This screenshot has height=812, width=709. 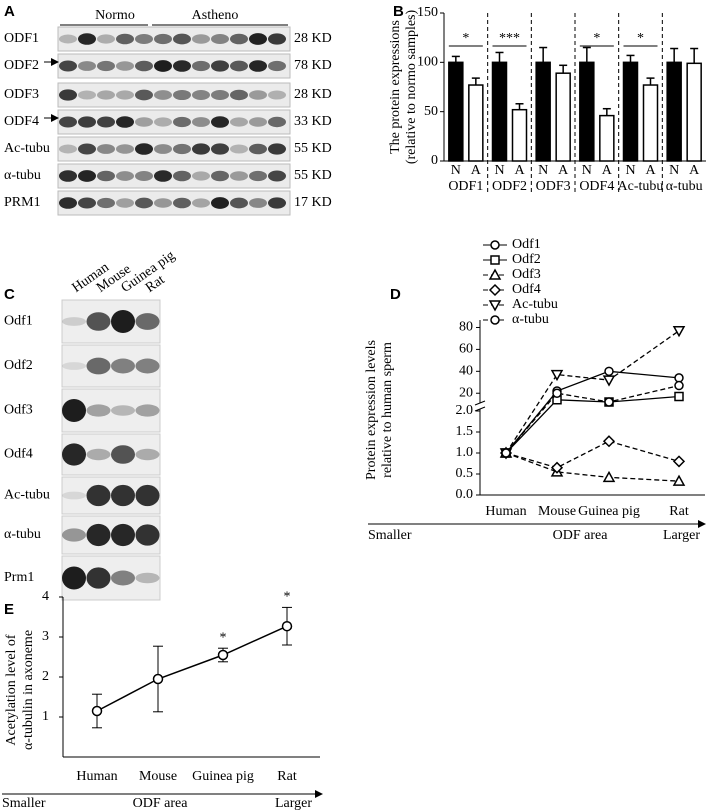 I want to click on row-label: Odf1, so click(x=18, y=321).